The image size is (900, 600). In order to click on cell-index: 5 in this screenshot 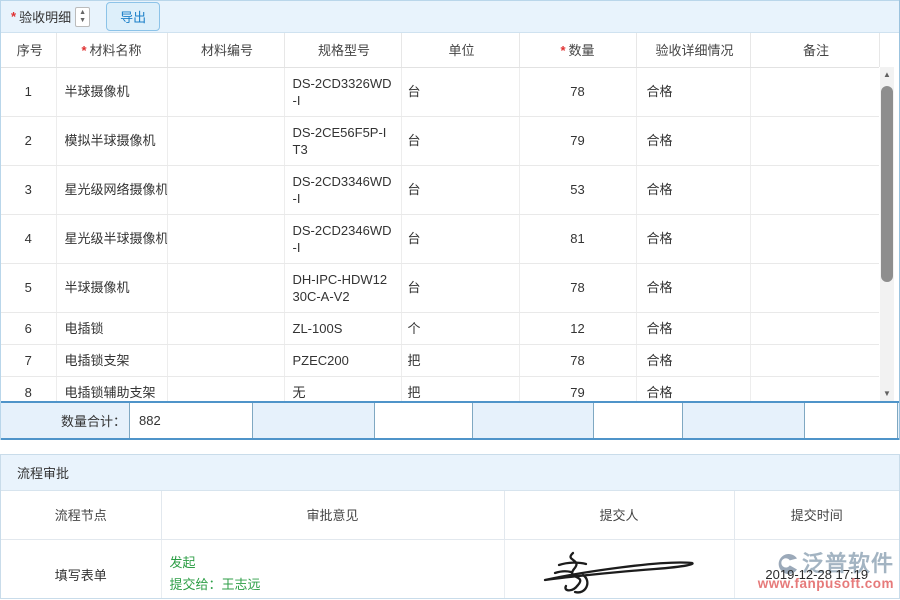, I will do `click(29, 288)`.